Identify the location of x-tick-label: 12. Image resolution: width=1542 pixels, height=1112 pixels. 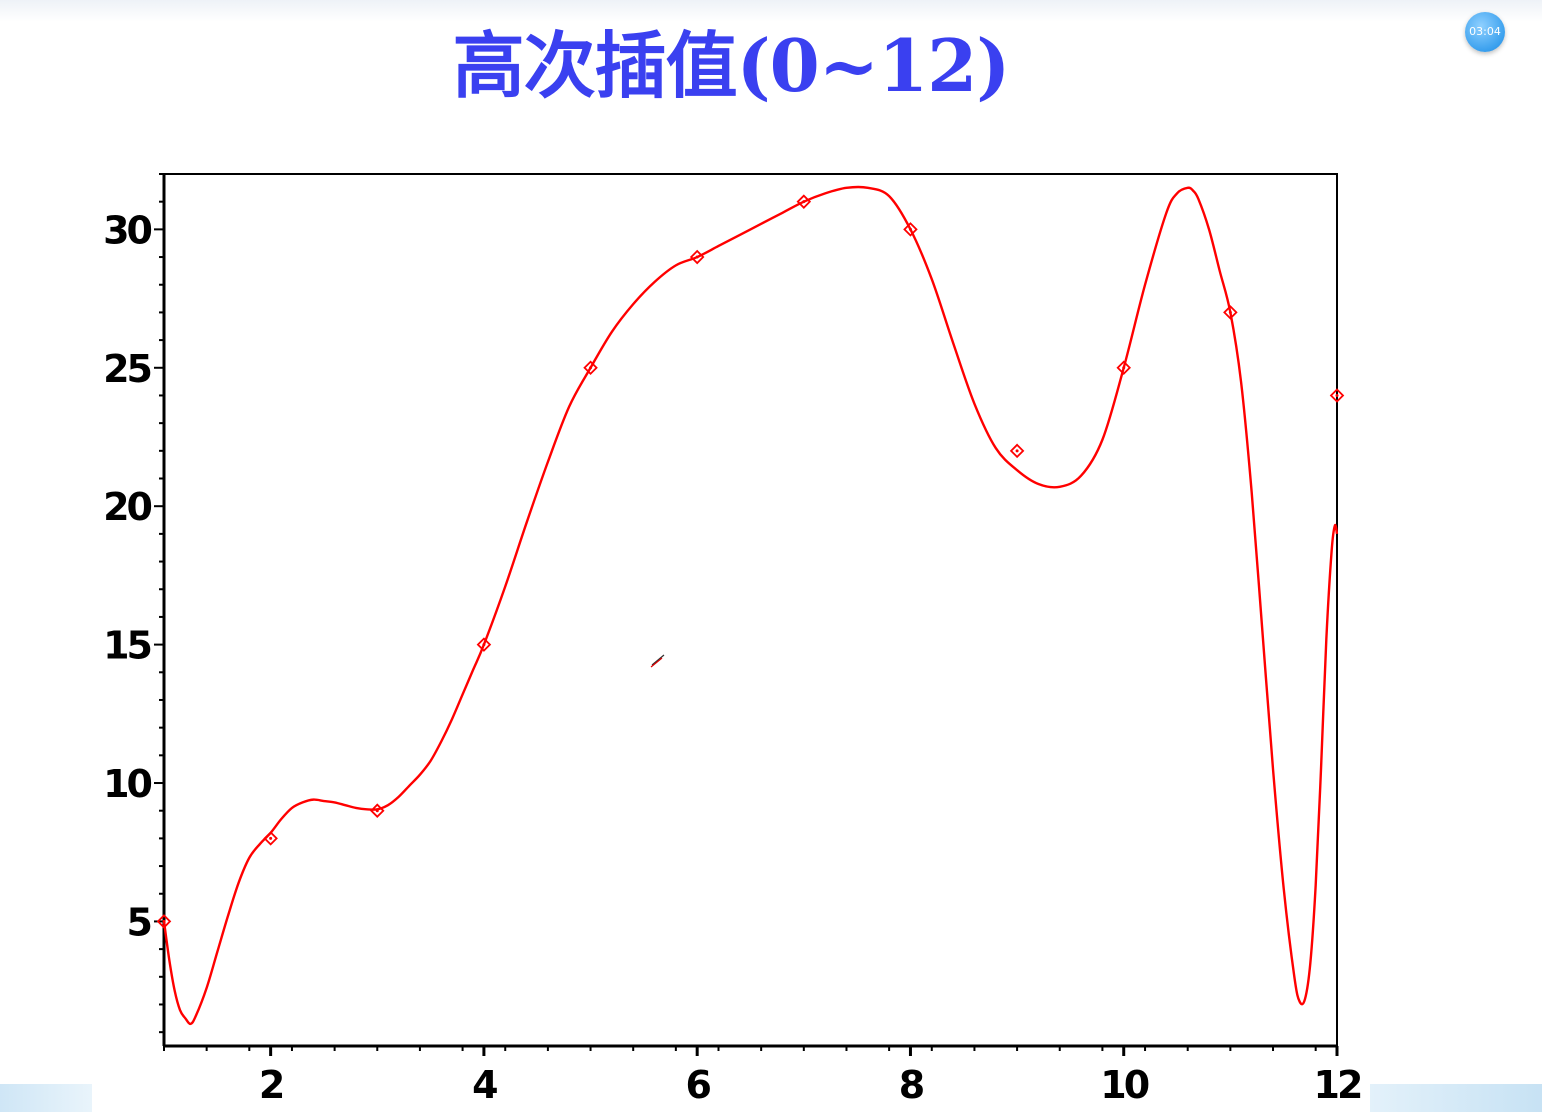
(1337, 1085).